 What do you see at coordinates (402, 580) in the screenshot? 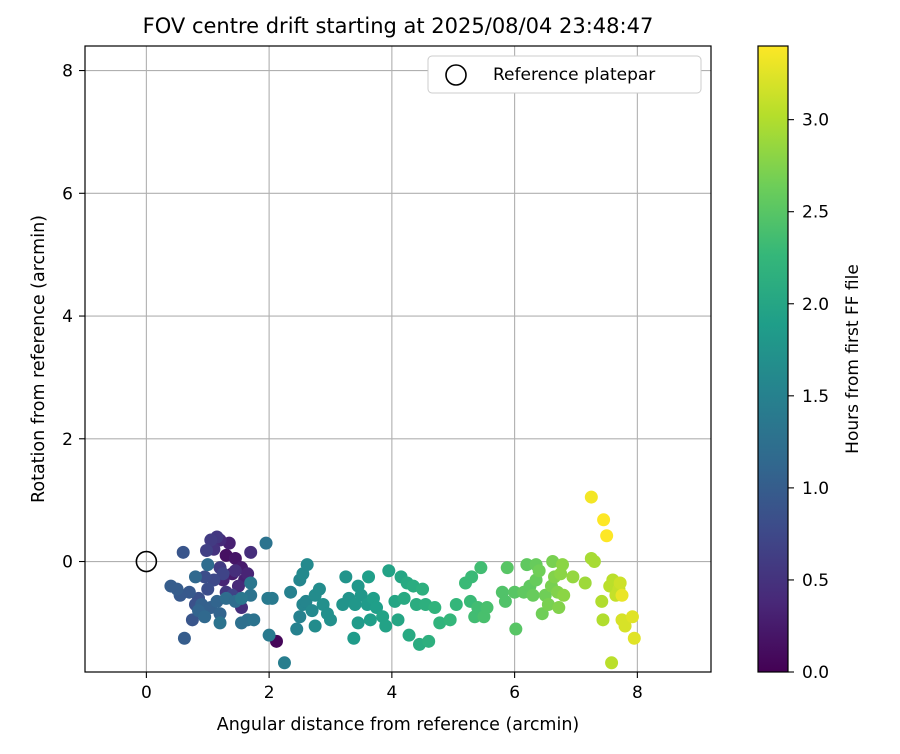
I see `scatter-points` at bounding box center [402, 580].